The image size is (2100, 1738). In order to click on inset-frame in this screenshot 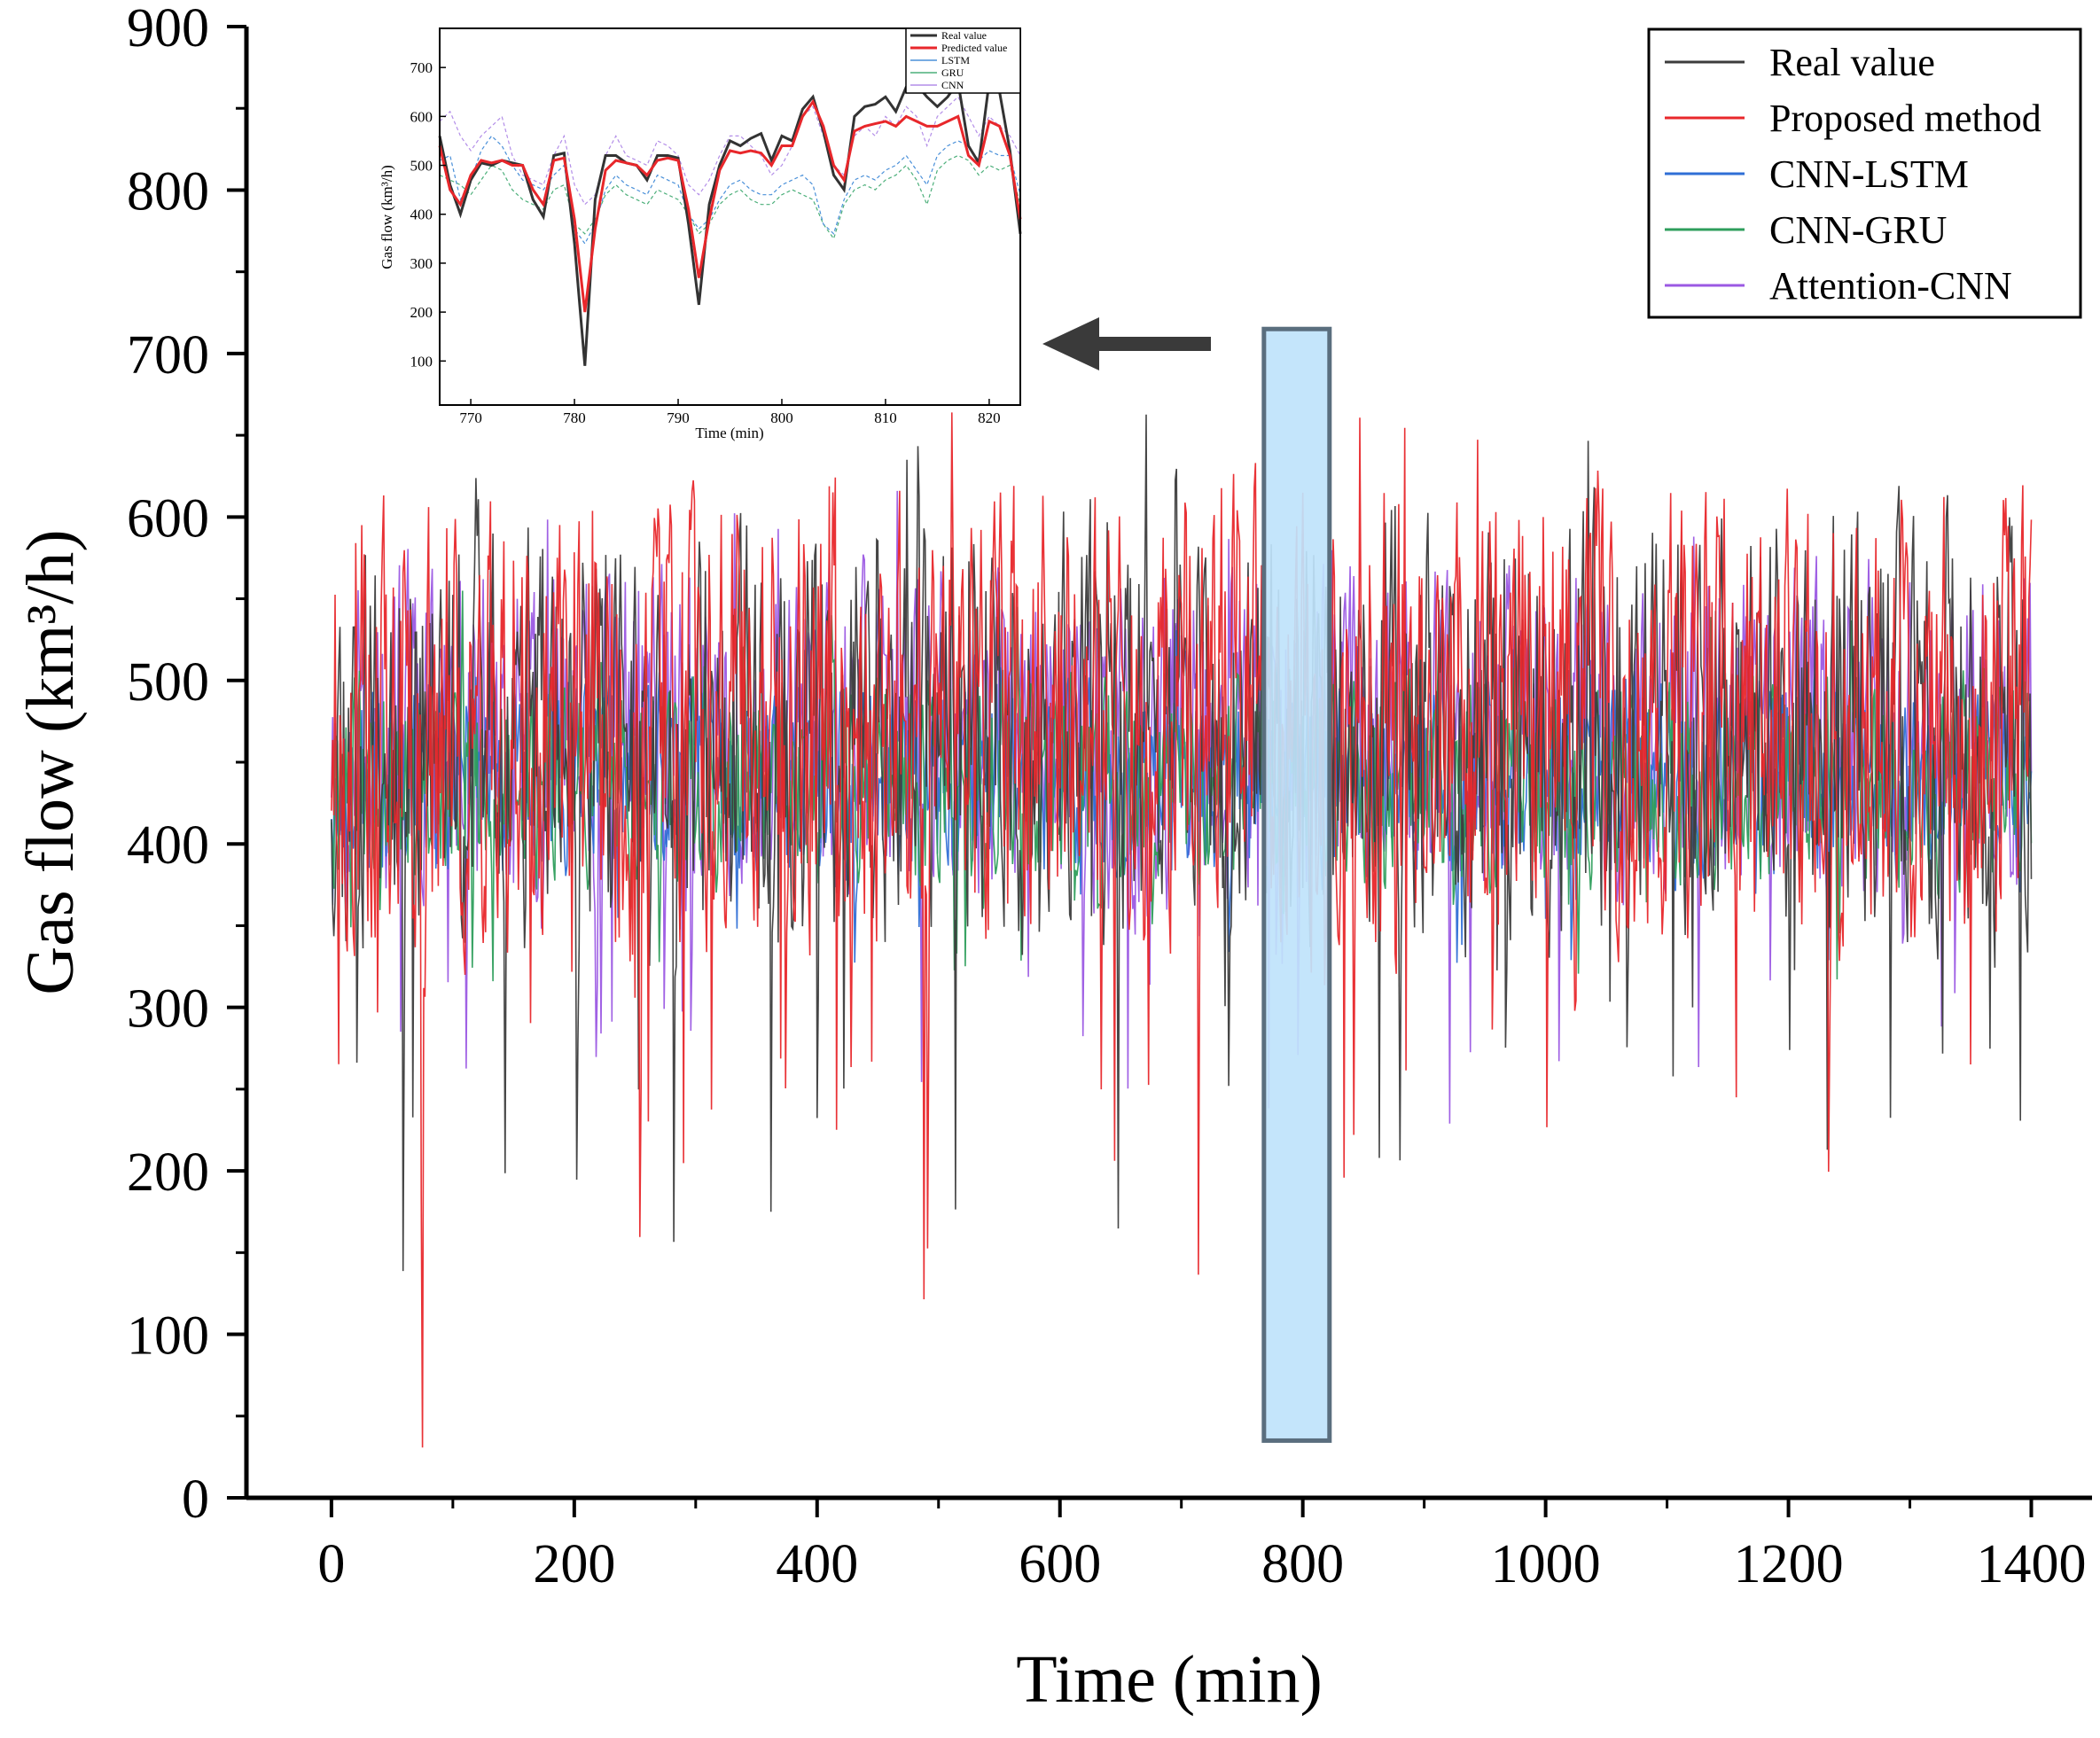, I will do `click(730, 217)`.